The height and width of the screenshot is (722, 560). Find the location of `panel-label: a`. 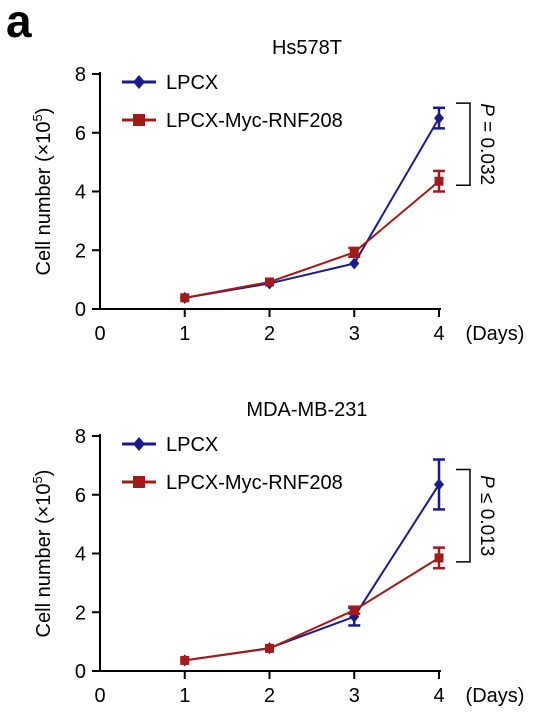

panel-label: a is located at coordinates (19, 23).